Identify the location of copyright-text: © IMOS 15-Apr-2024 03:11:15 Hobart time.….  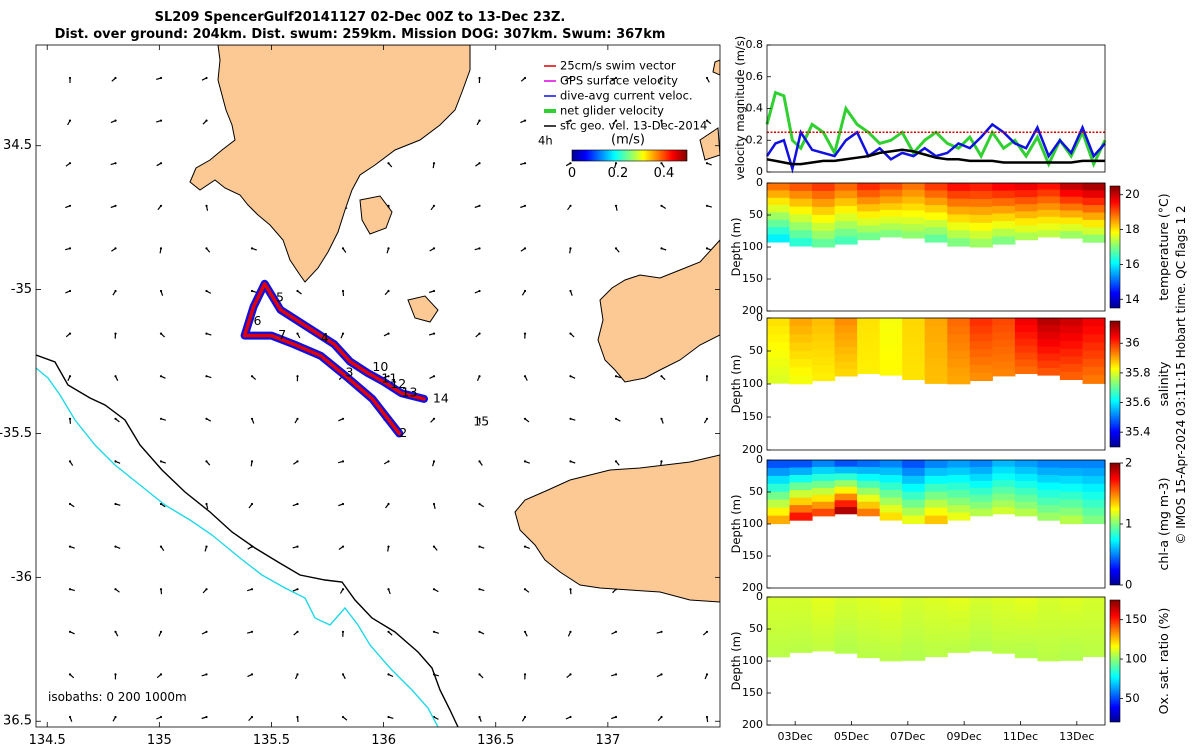
(1181, 374).